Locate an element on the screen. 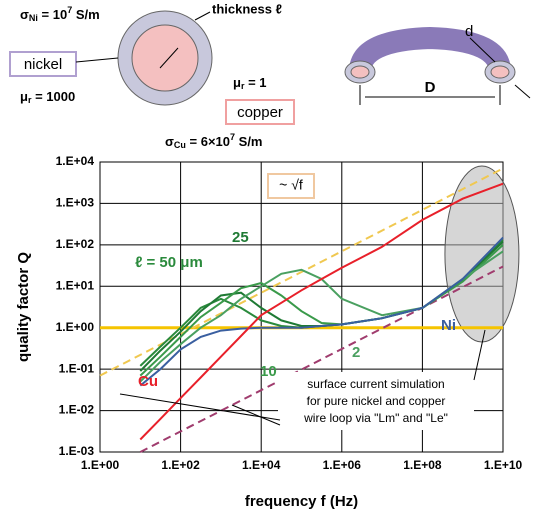  sqrt-annotation: ~ √f is located at coordinates (291, 185).